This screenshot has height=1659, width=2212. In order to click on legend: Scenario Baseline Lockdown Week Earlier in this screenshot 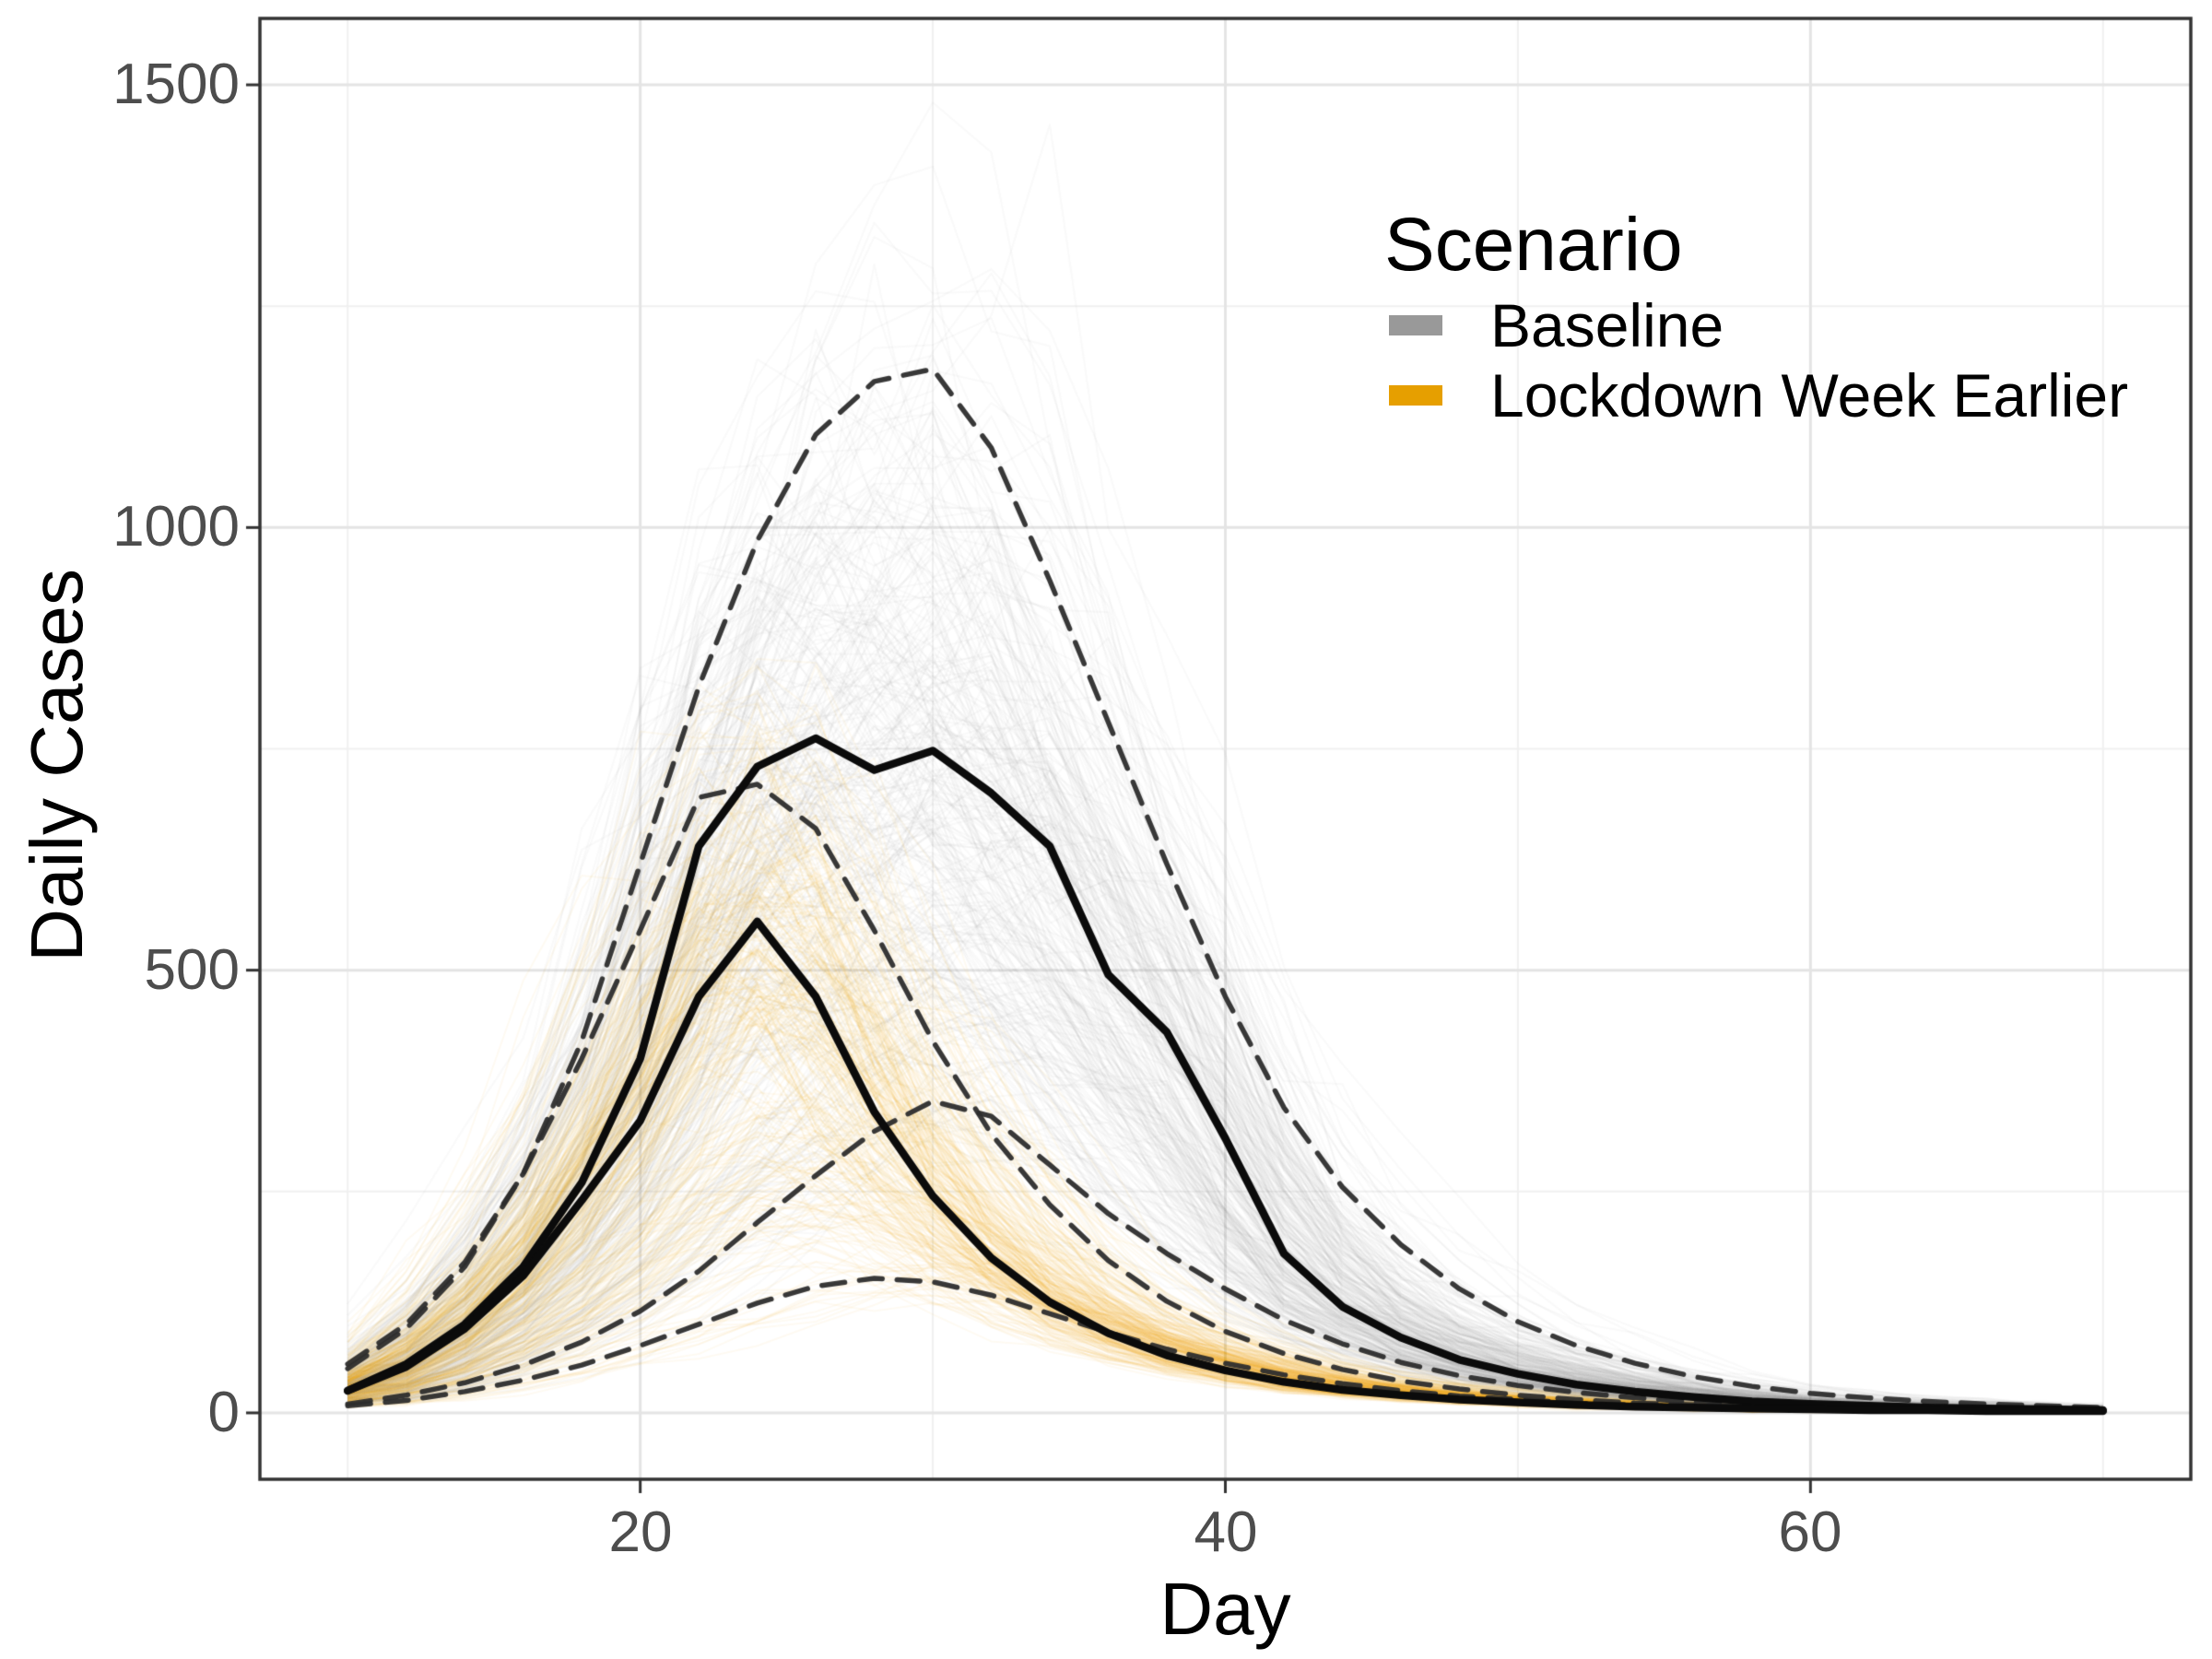, I will do `click(1756, 315)`.